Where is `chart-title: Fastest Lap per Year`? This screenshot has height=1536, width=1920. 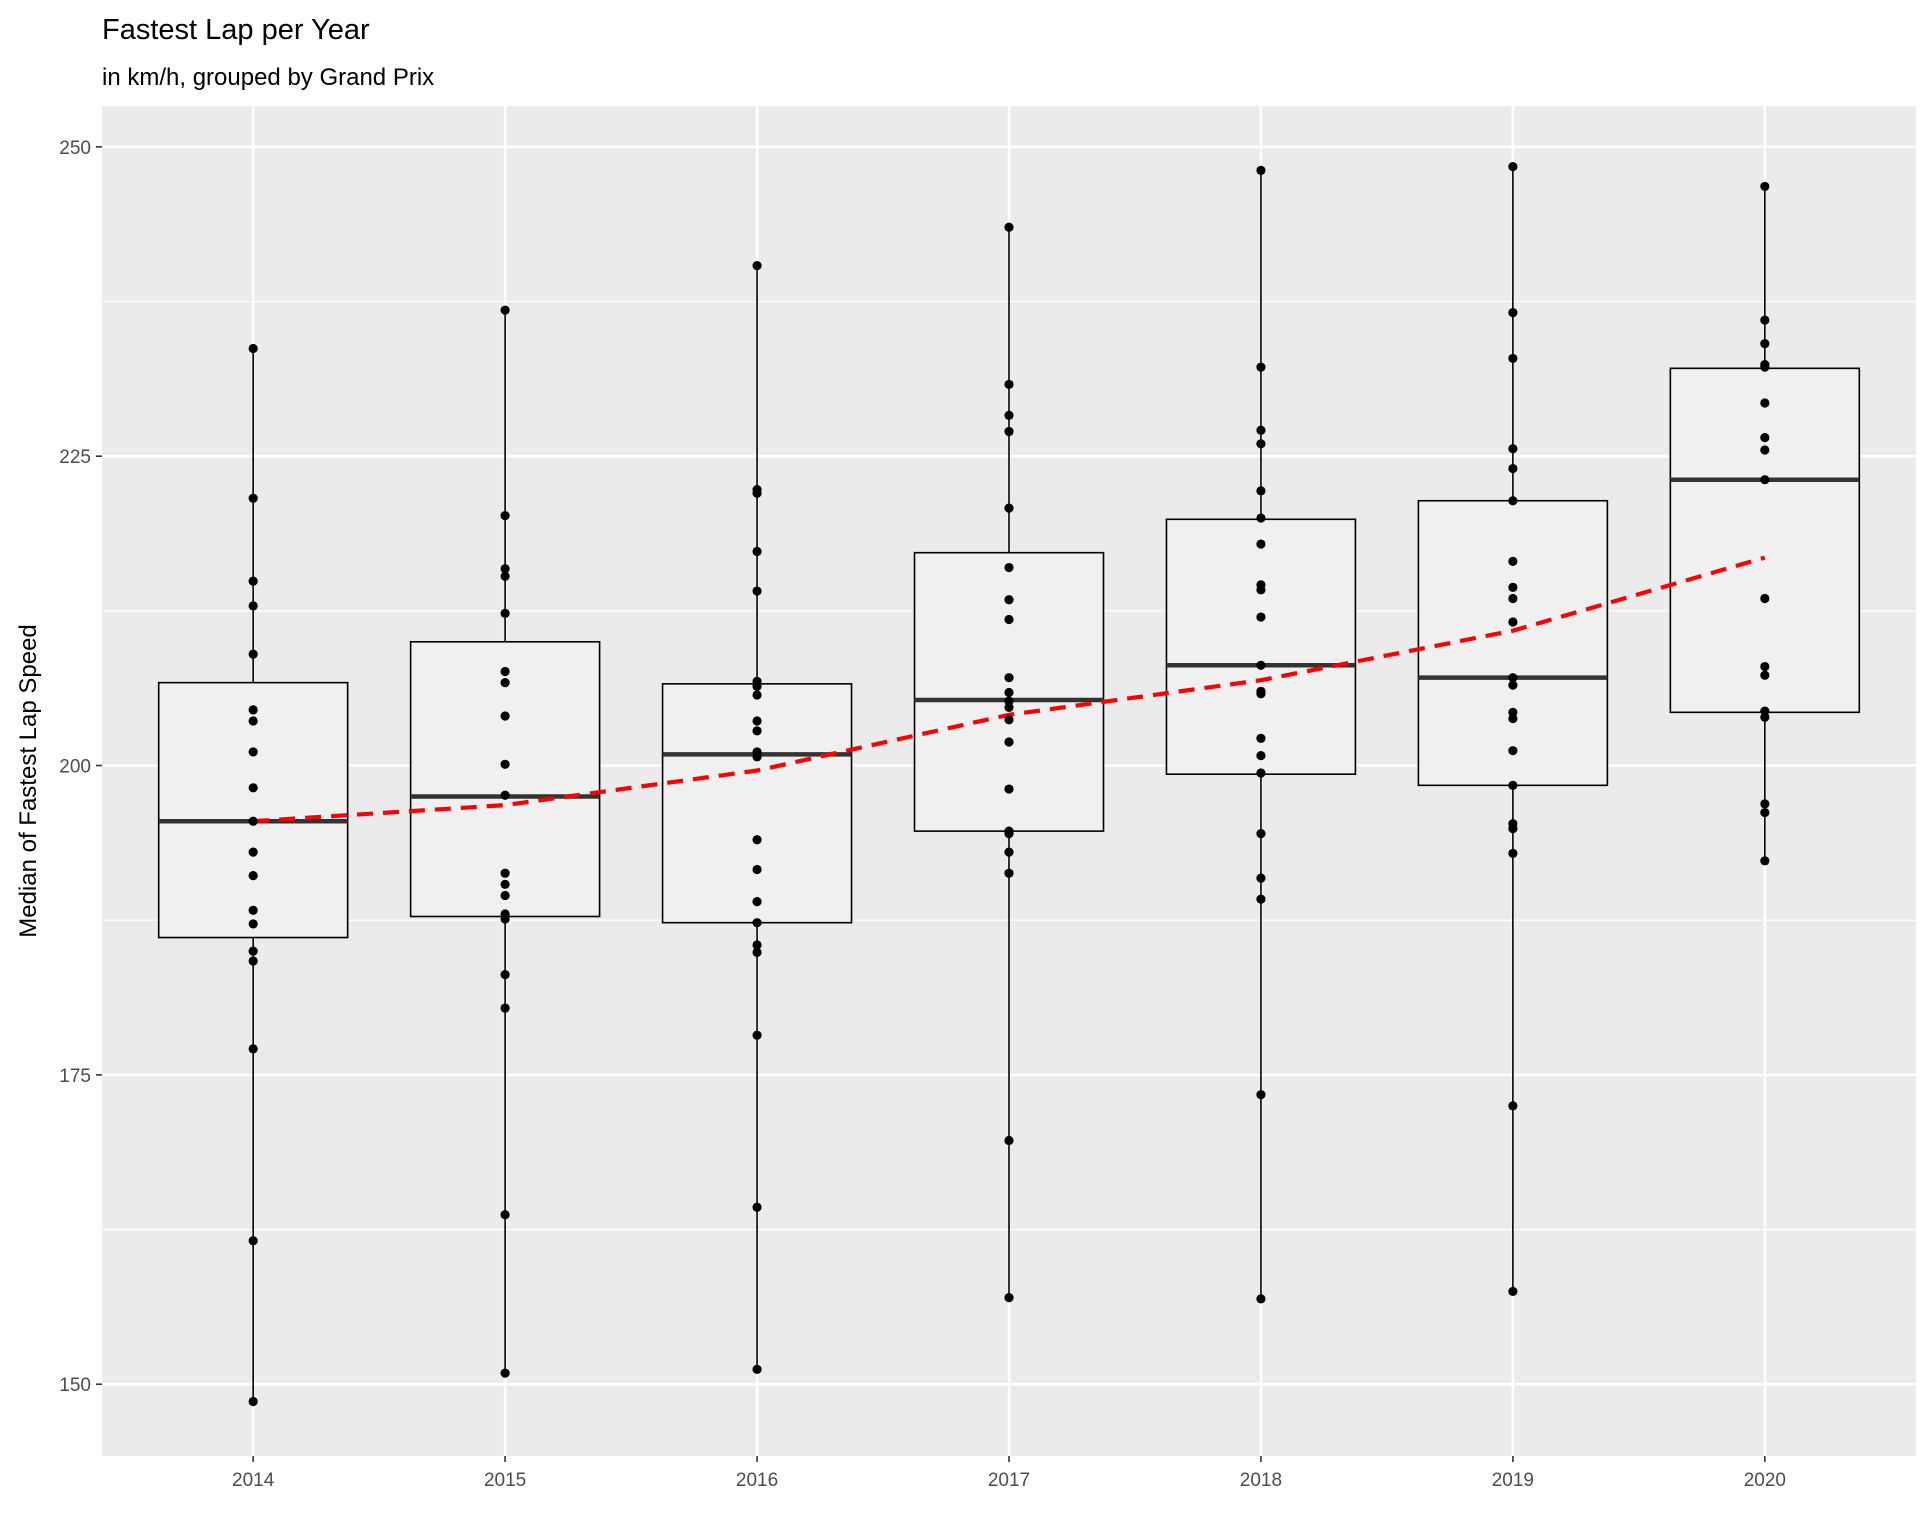 chart-title: Fastest Lap per Year is located at coordinates (236, 30).